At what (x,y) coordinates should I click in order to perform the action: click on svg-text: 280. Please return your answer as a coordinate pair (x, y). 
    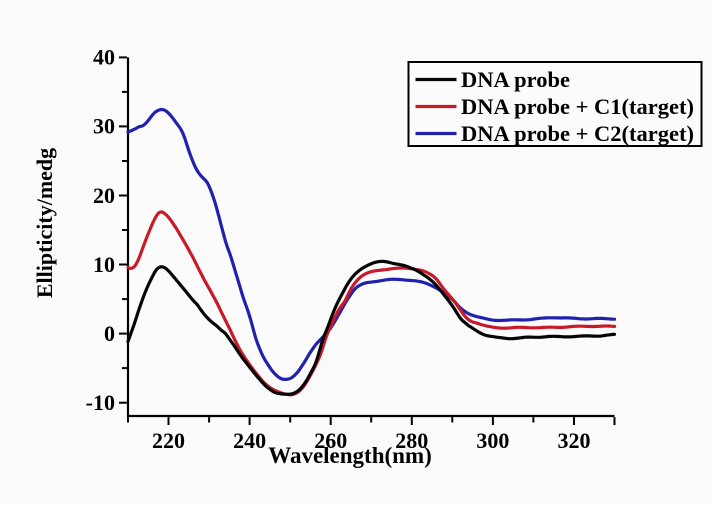
    Looking at the image, I should click on (411, 440).